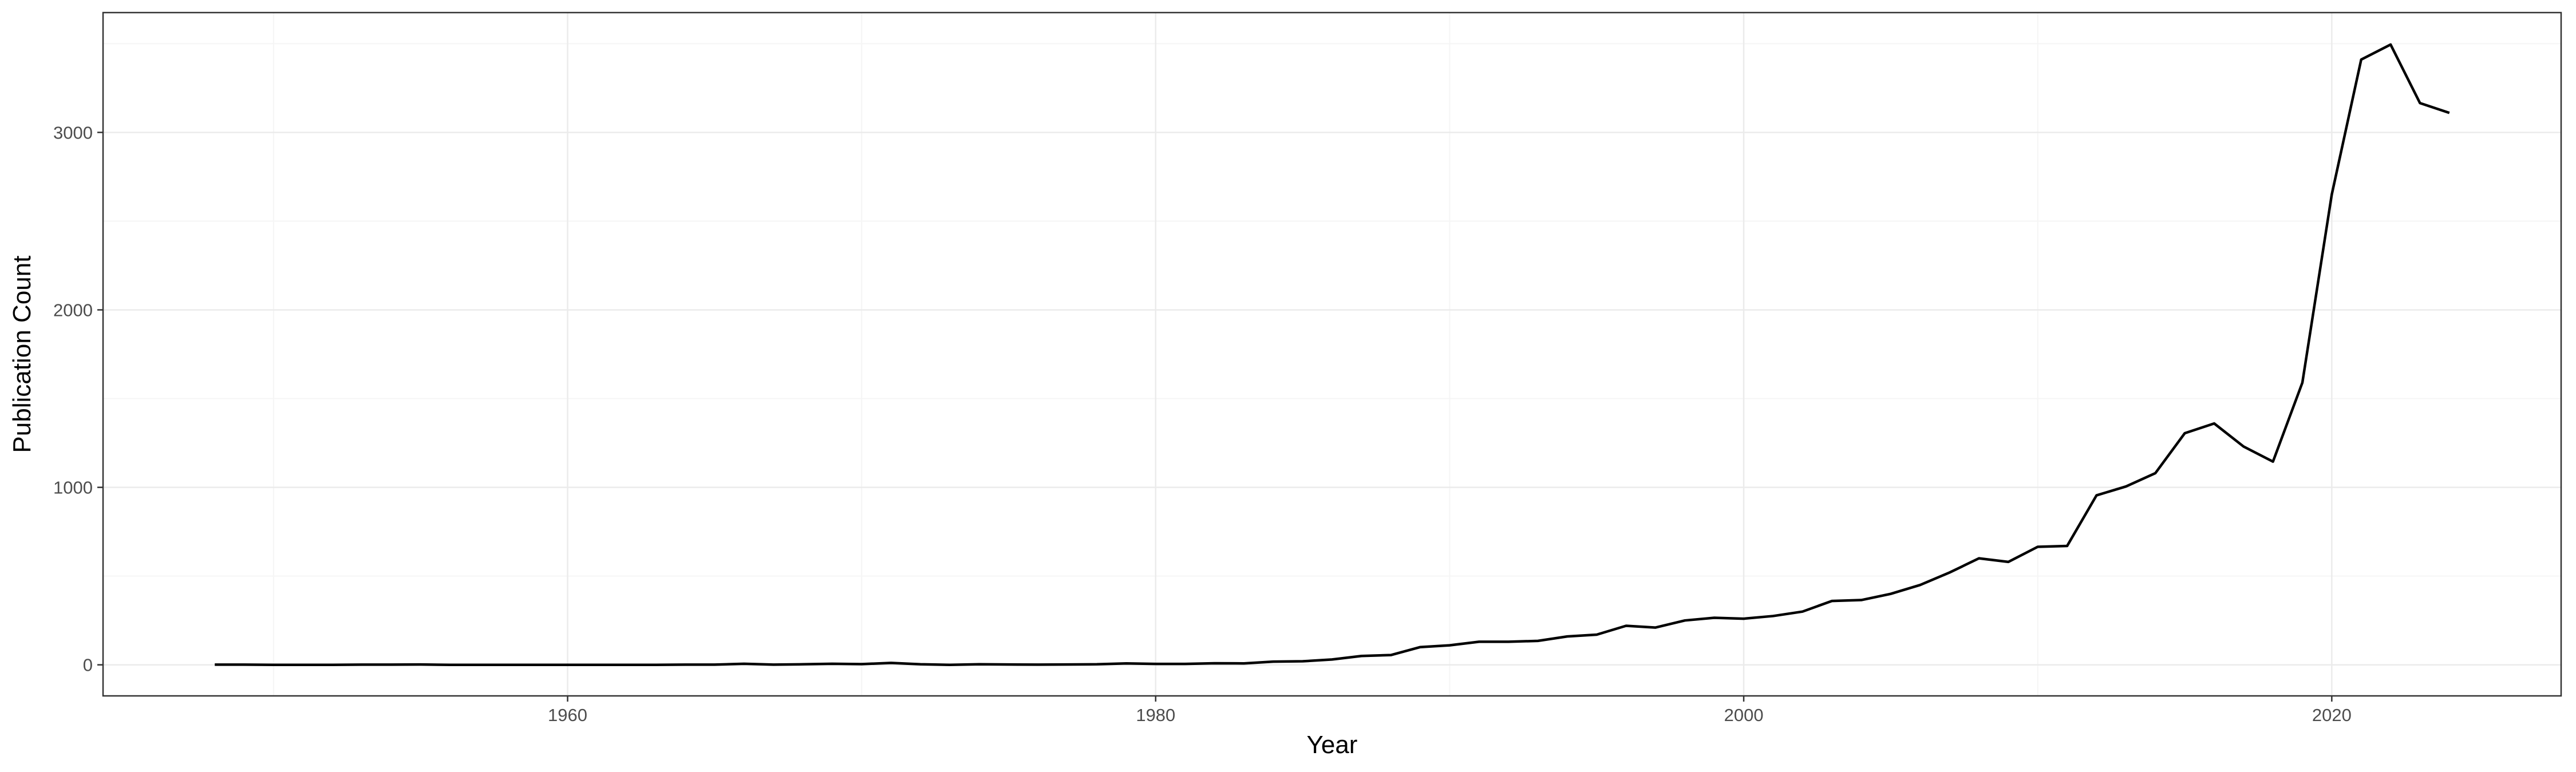 The width and height of the screenshot is (2576, 772). I want to click on y-tick-label: 0, so click(88, 665).